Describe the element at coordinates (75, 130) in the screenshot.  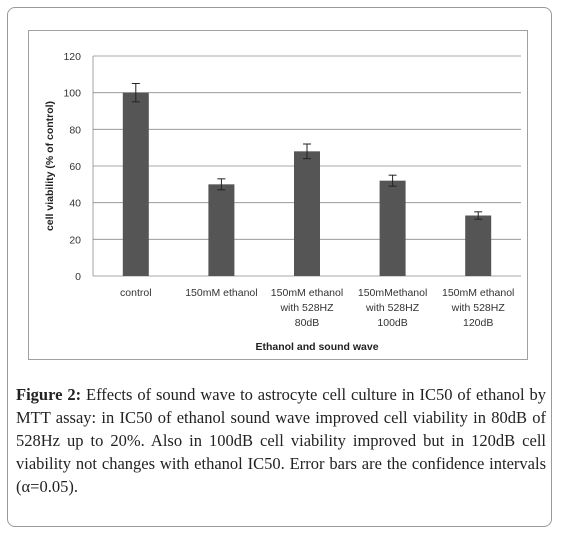
I see `y-tick-label: 80` at that location.